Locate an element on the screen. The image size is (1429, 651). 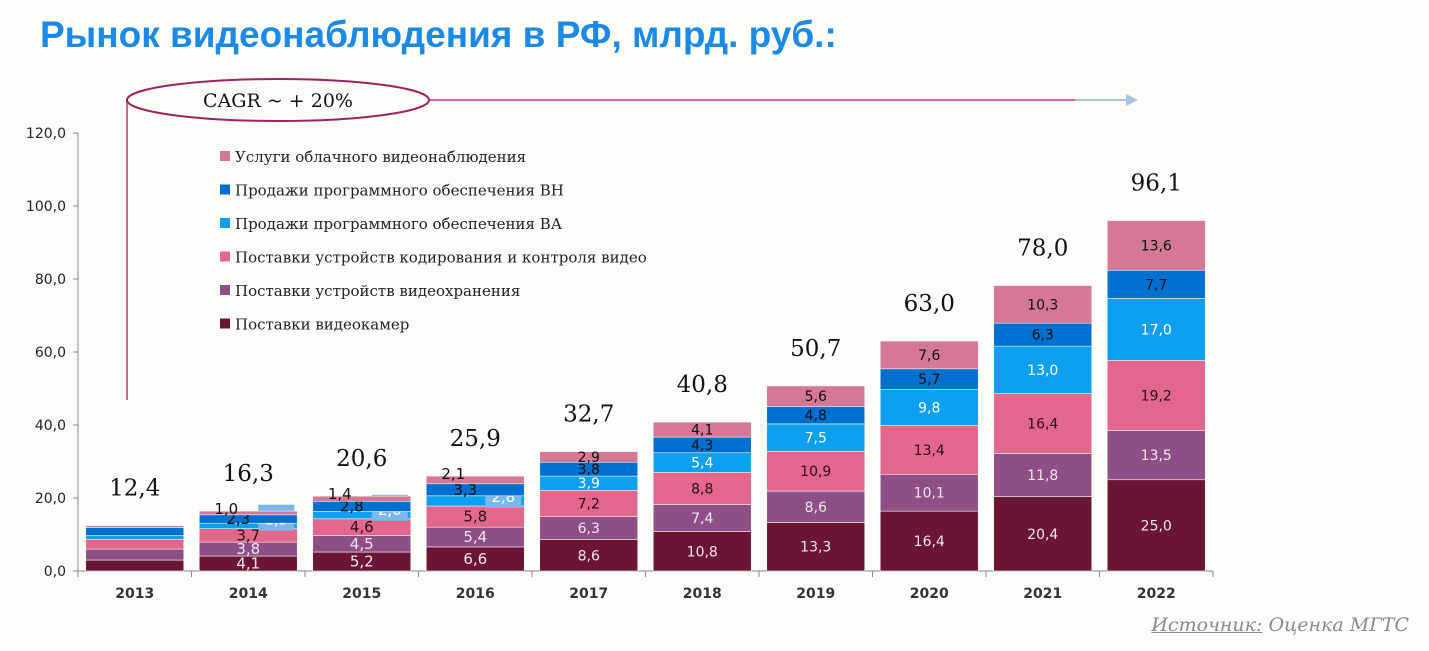
data-label: 10,1 is located at coordinates (929, 494).